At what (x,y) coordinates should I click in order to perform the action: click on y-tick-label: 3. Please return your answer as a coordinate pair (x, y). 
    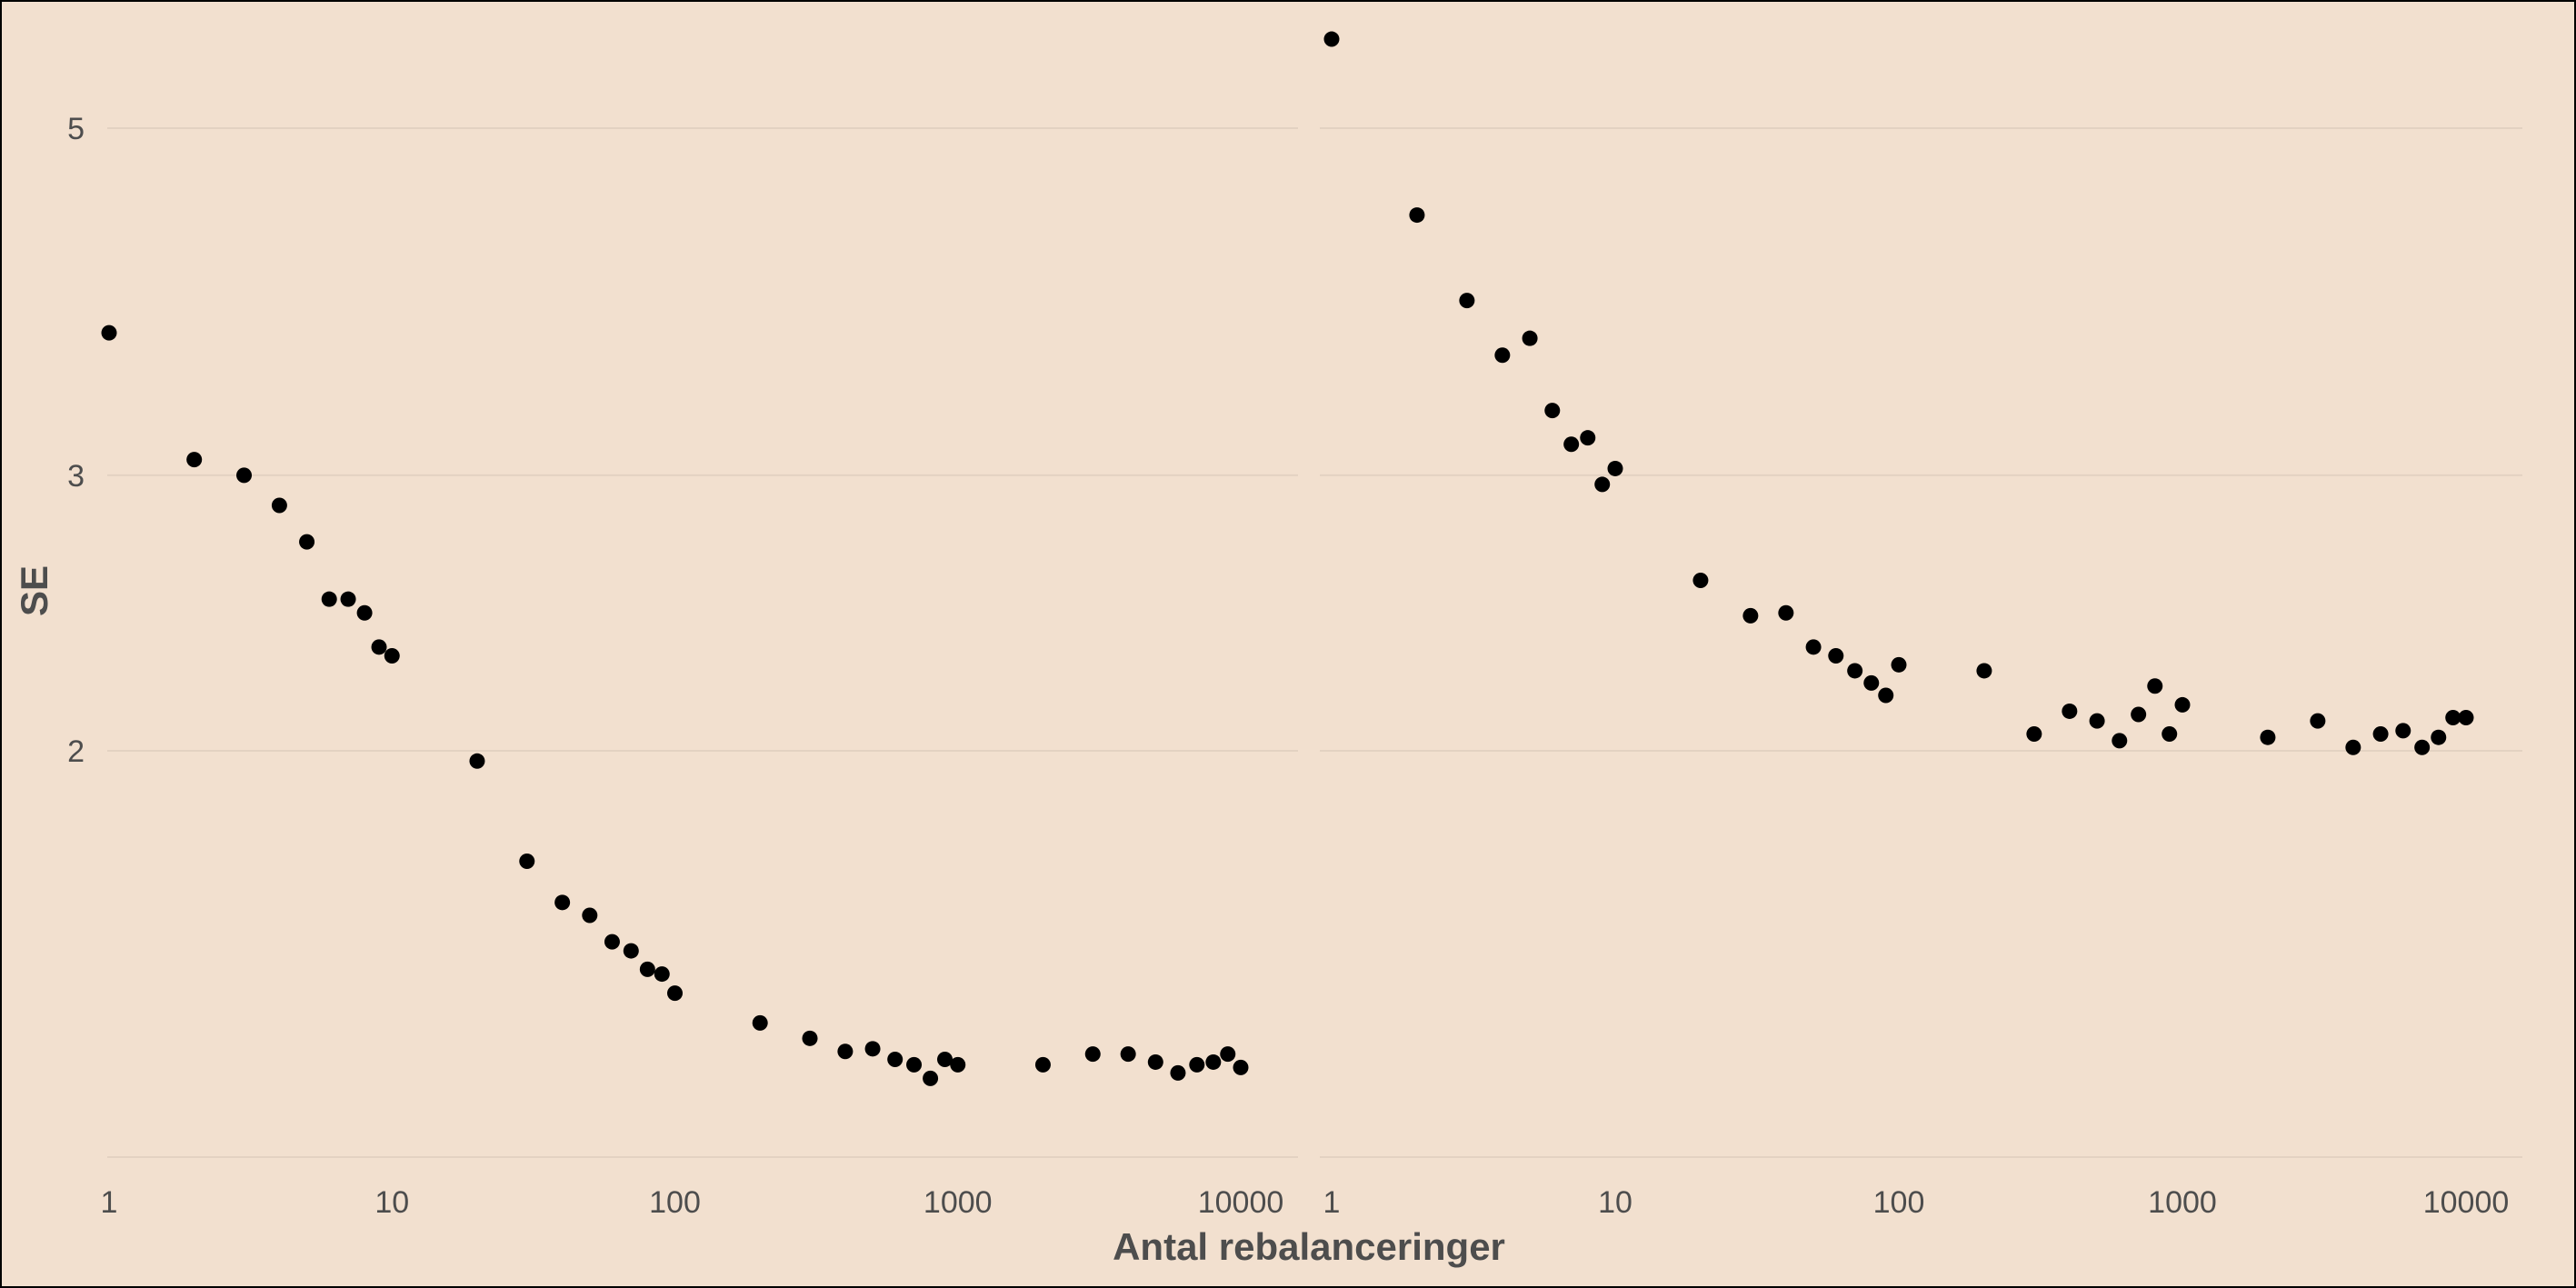
    Looking at the image, I should click on (76, 476).